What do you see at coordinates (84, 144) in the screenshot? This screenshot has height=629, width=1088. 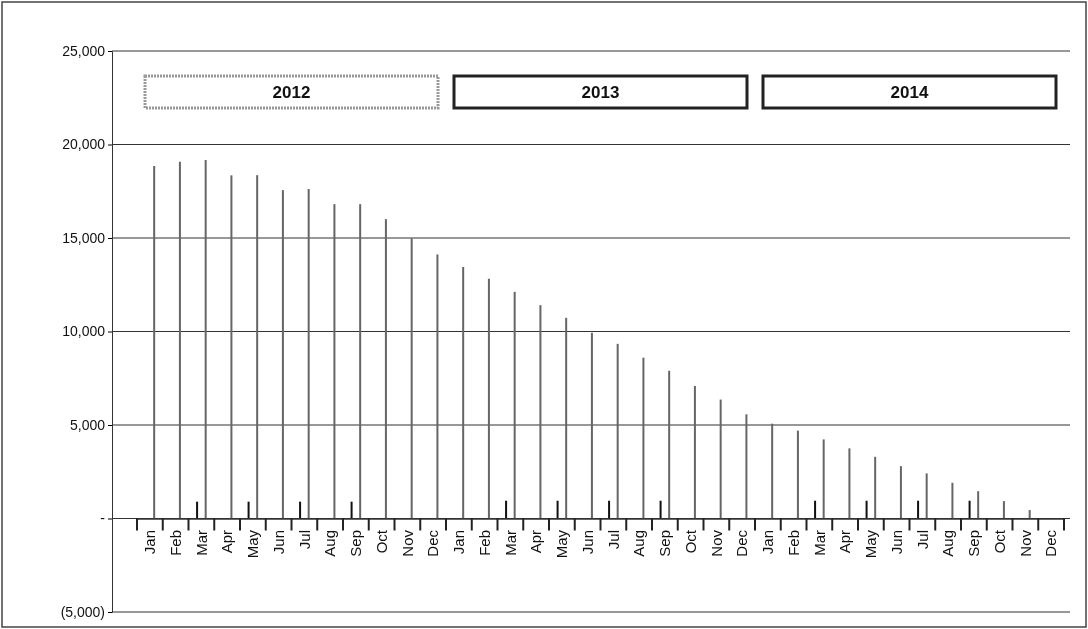 I see `y-tick-label: 20,000` at bounding box center [84, 144].